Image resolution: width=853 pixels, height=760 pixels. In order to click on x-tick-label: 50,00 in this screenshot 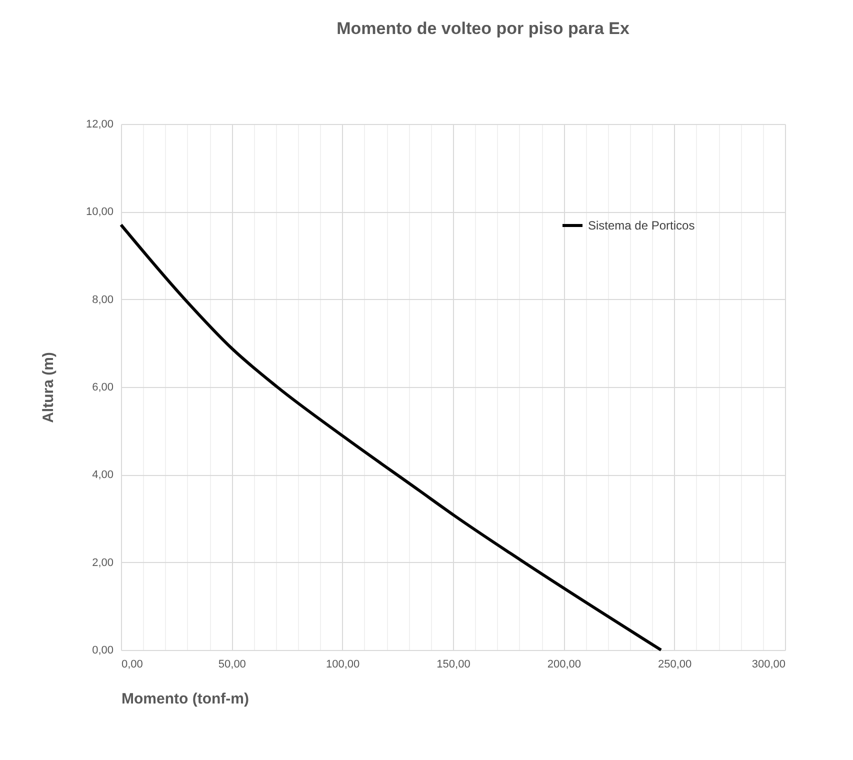, I will do `click(232, 664)`.